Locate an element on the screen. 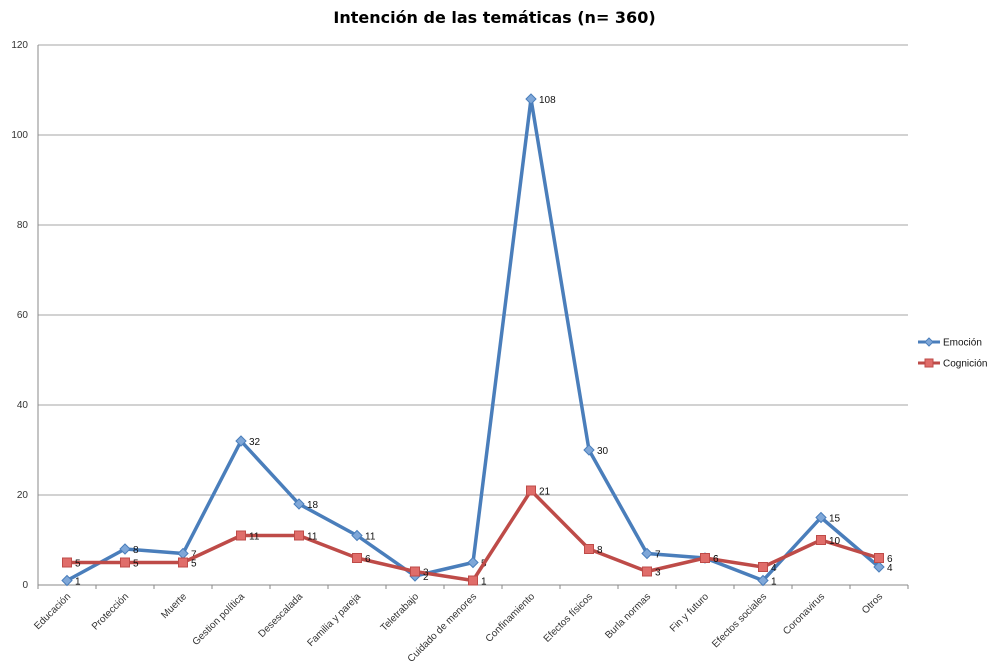 The height and width of the screenshot is (662, 989). x-tick-label: Familia y pareja is located at coordinates (334, 620).